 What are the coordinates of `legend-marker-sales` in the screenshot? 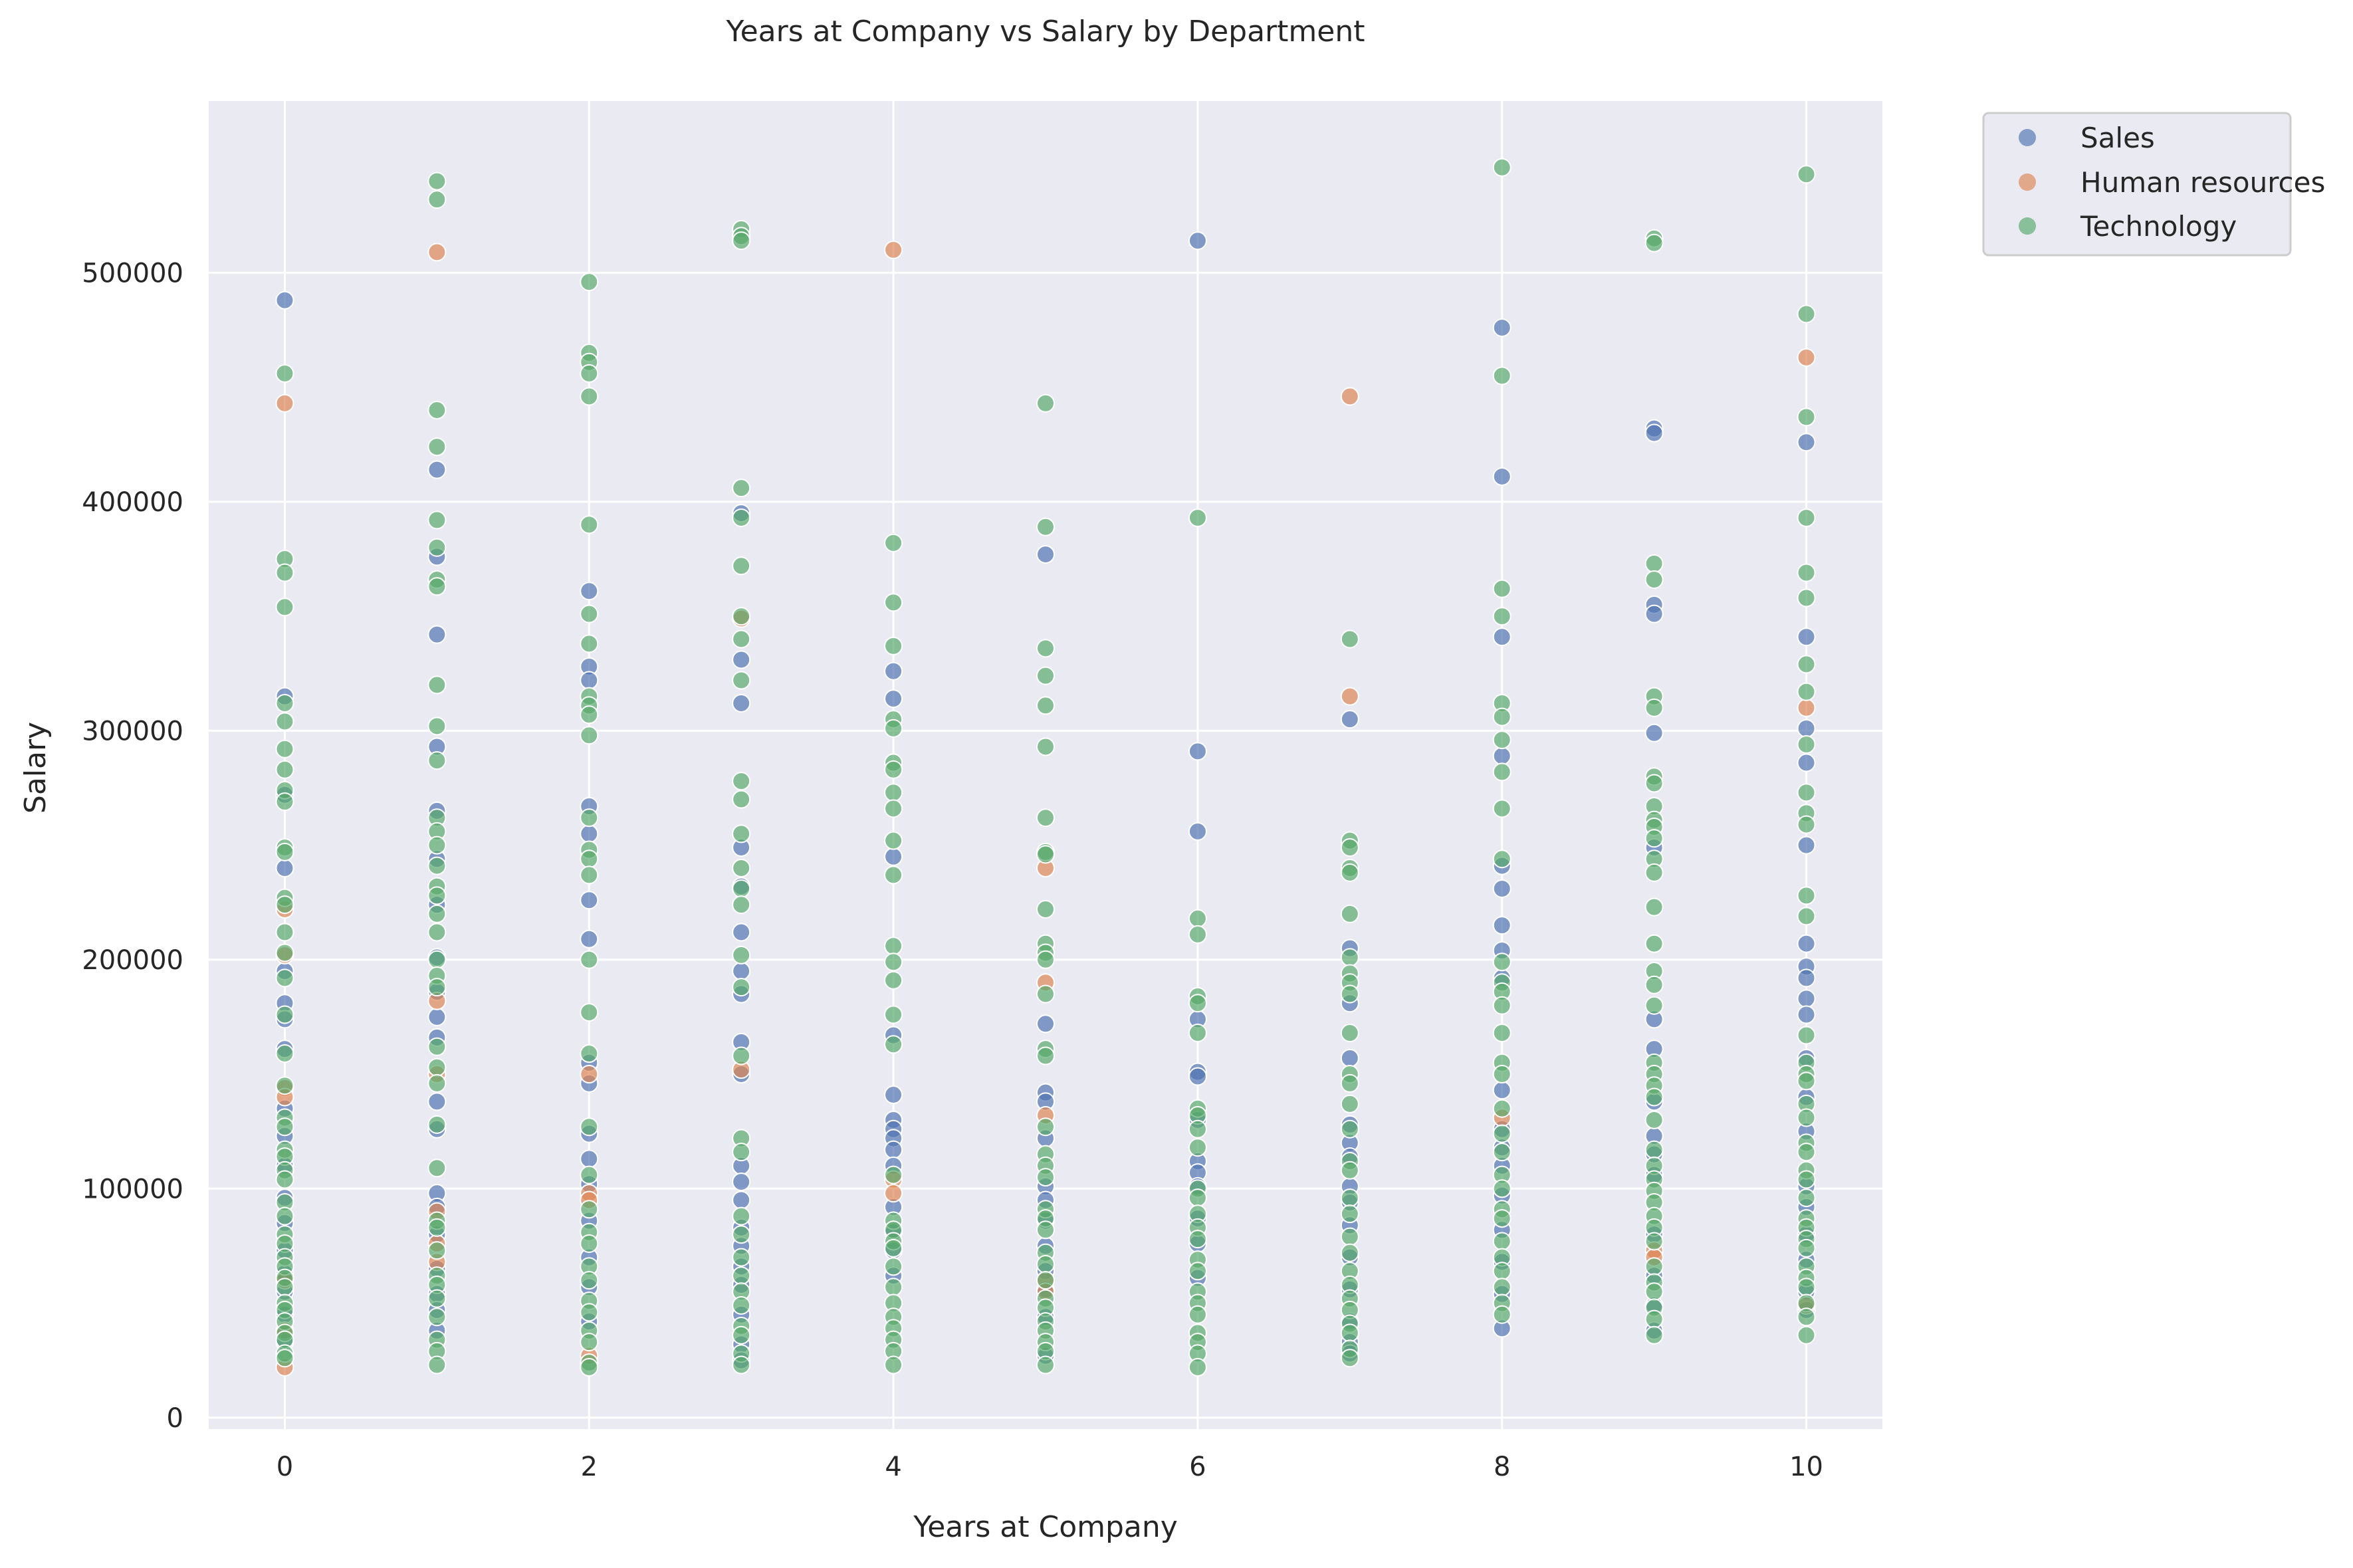 It's located at (2027, 137).